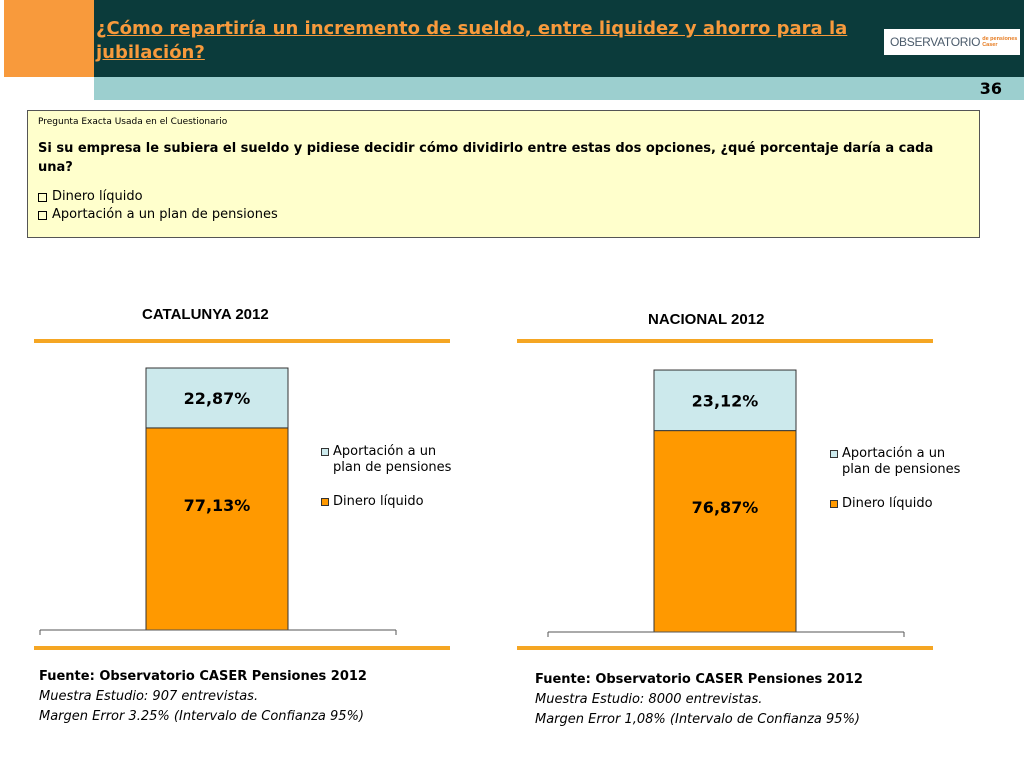 The width and height of the screenshot is (1024, 768). What do you see at coordinates (205, 314) in the screenshot?
I see `chart-title-catalunya: CATALUNYA 2012` at bounding box center [205, 314].